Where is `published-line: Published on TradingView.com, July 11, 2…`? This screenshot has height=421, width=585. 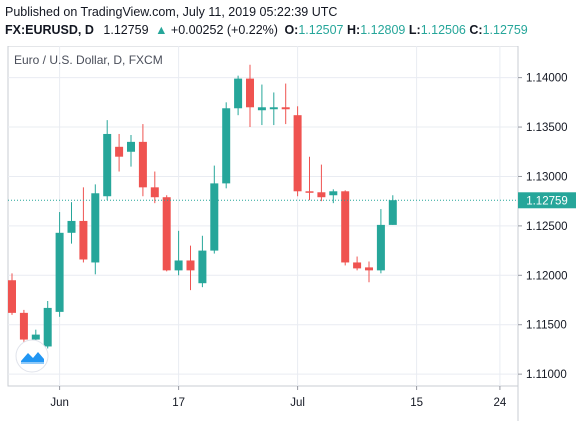 published-line: Published on TradingView.com, July 11, 2… is located at coordinates (171, 12).